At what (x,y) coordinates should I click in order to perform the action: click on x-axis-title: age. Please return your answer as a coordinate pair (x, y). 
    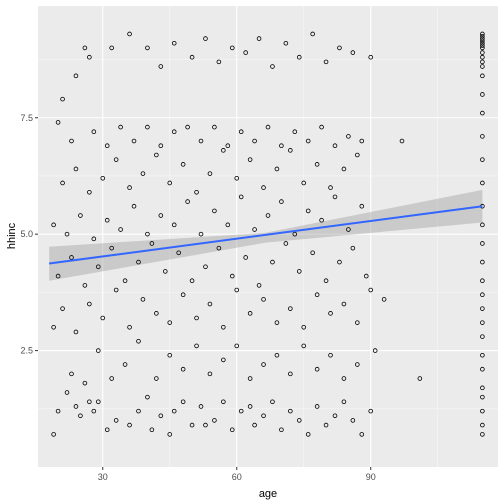
    Looking at the image, I should click on (268, 494).